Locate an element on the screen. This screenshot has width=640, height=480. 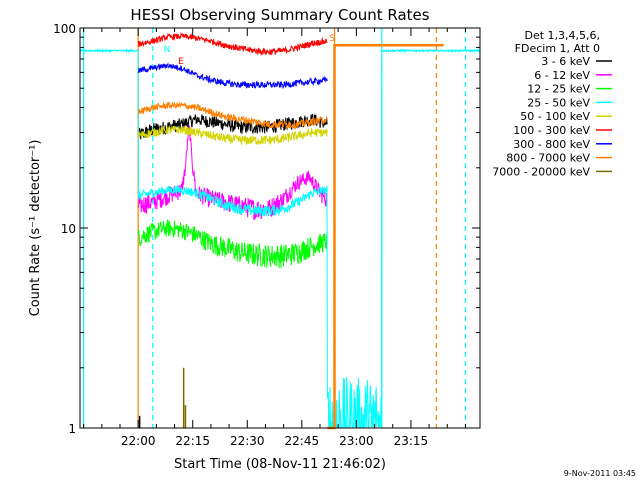
legend-label: 3 - 6 keV is located at coordinates (565, 61).